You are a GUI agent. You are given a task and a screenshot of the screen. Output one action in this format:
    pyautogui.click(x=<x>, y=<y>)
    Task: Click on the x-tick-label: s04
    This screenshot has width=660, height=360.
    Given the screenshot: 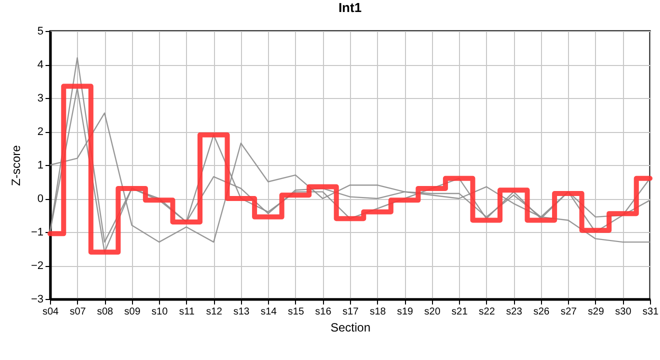 What is the action you would take?
    pyautogui.click(x=50, y=312)
    